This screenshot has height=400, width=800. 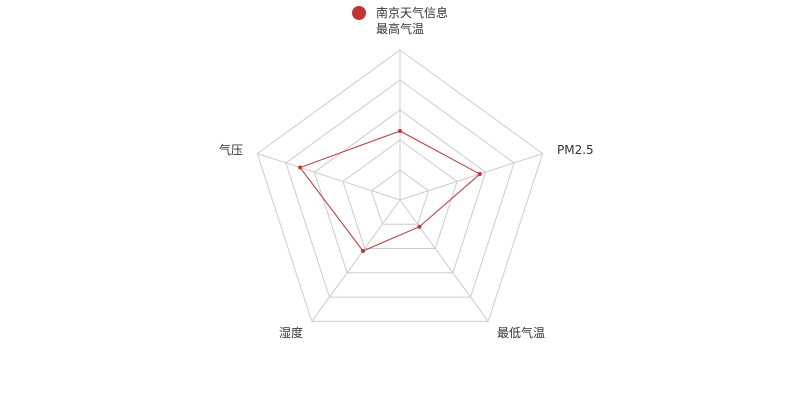 What do you see at coordinates (400, 28) in the screenshot?
I see `indicator-label: 最高气温` at bounding box center [400, 28].